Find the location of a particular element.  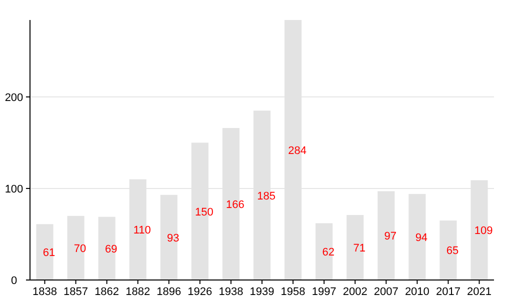

data-label: 284 is located at coordinates (297, 151).